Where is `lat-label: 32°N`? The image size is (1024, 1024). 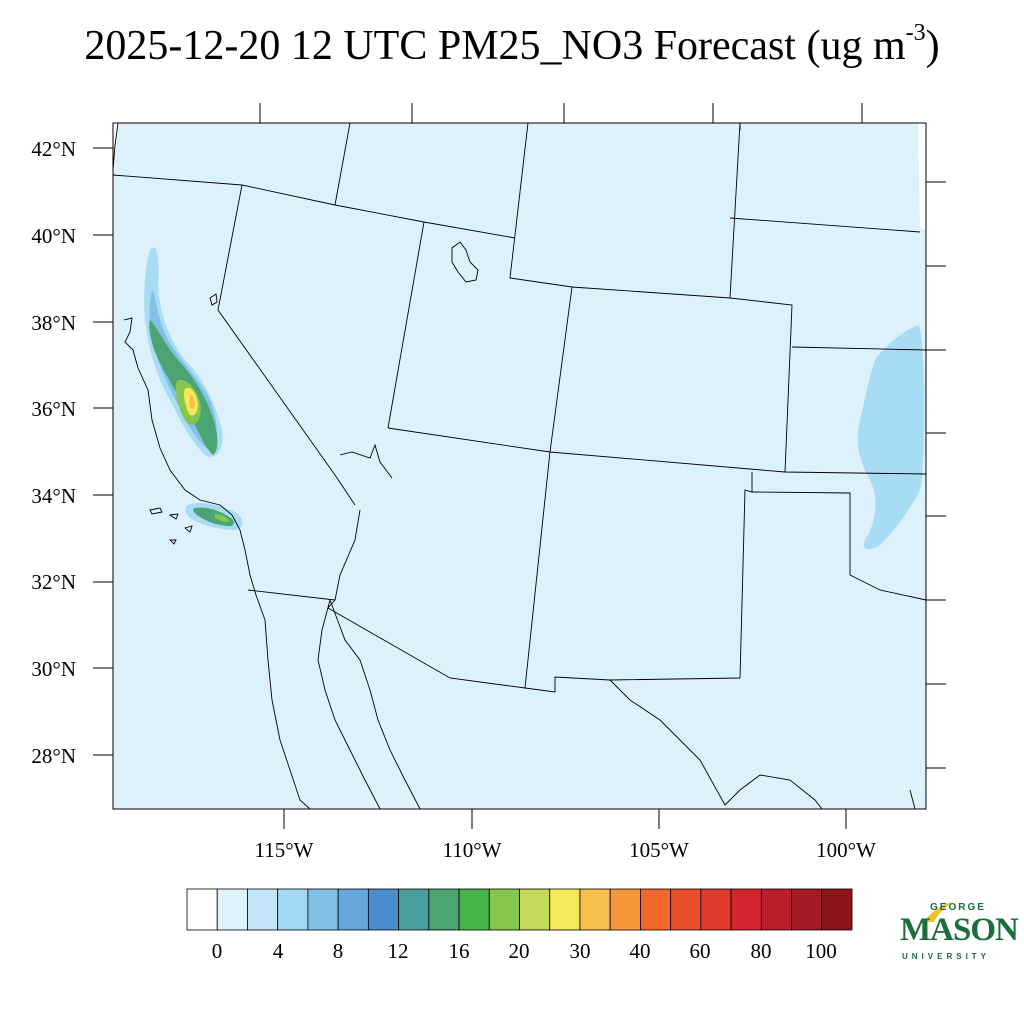
lat-label: 32°N is located at coordinates (53, 582).